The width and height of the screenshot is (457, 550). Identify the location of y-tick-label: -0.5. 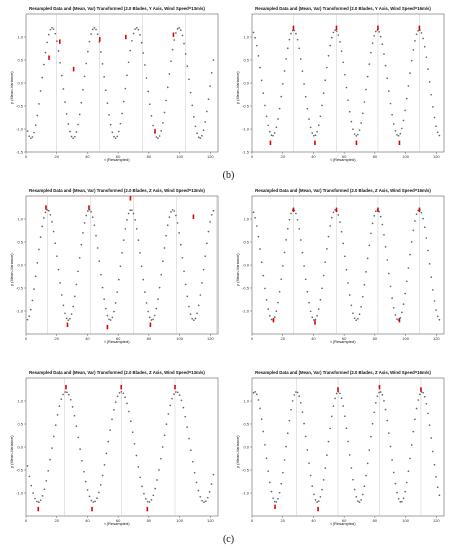
(246, 469).